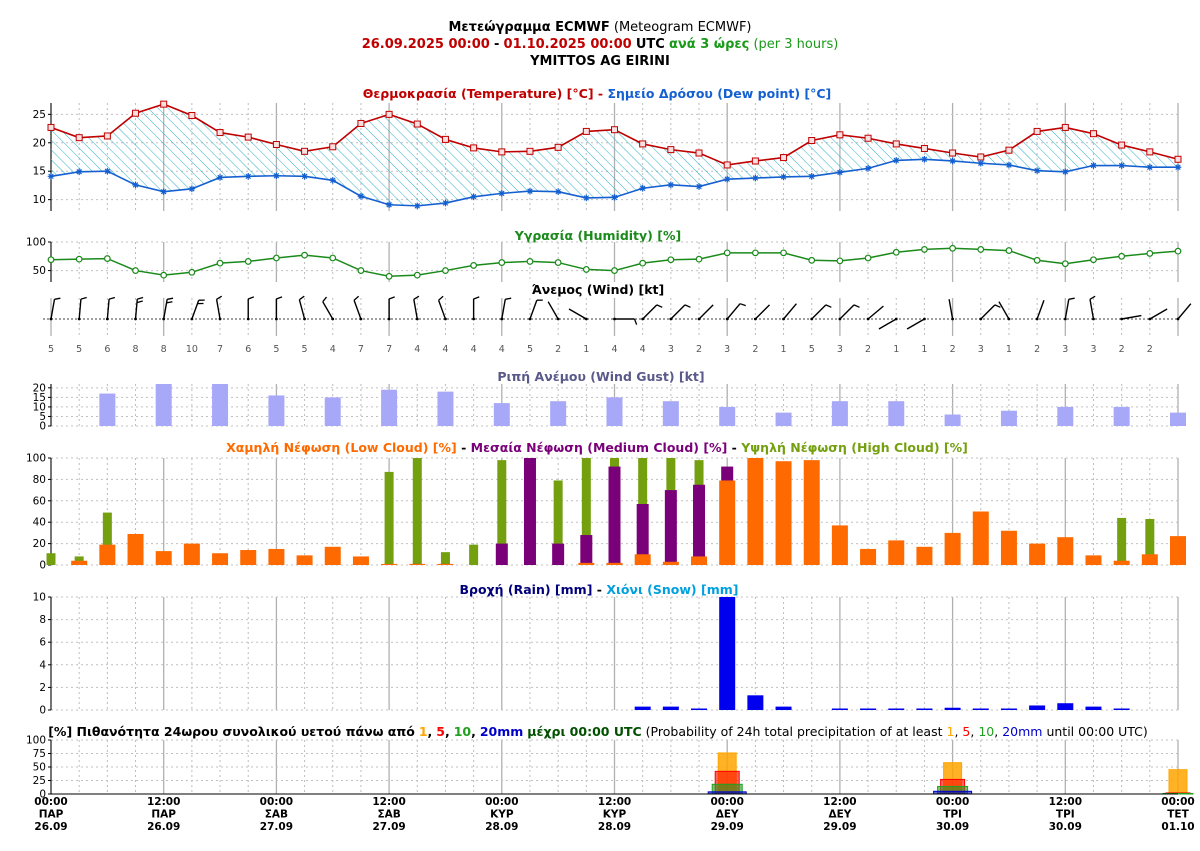 The width and height of the screenshot is (1200, 851). Describe the element at coordinates (42, 665) in the screenshot. I see `precip-ytick-label: 4` at that location.